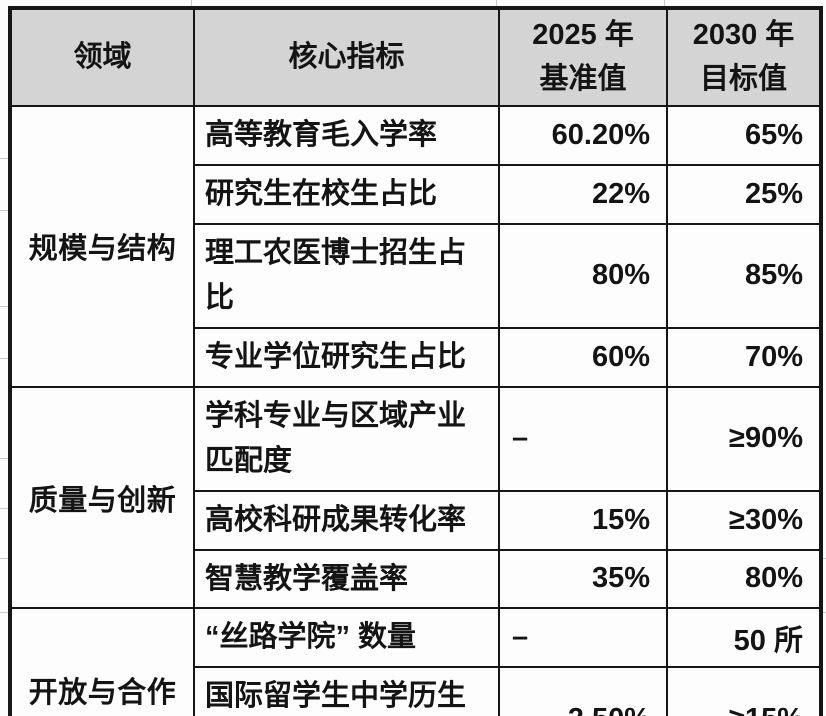  What do you see at coordinates (744, 135) in the screenshot?
I see `target-cell: 65%` at bounding box center [744, 135].